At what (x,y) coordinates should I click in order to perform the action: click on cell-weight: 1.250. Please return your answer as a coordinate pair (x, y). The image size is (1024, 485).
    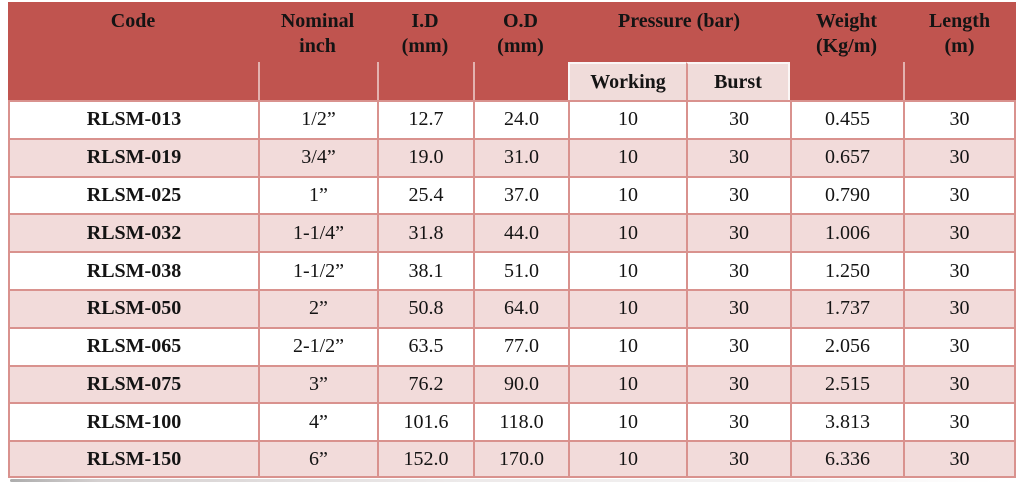
    Looking at the image, I should click on (846, 270).